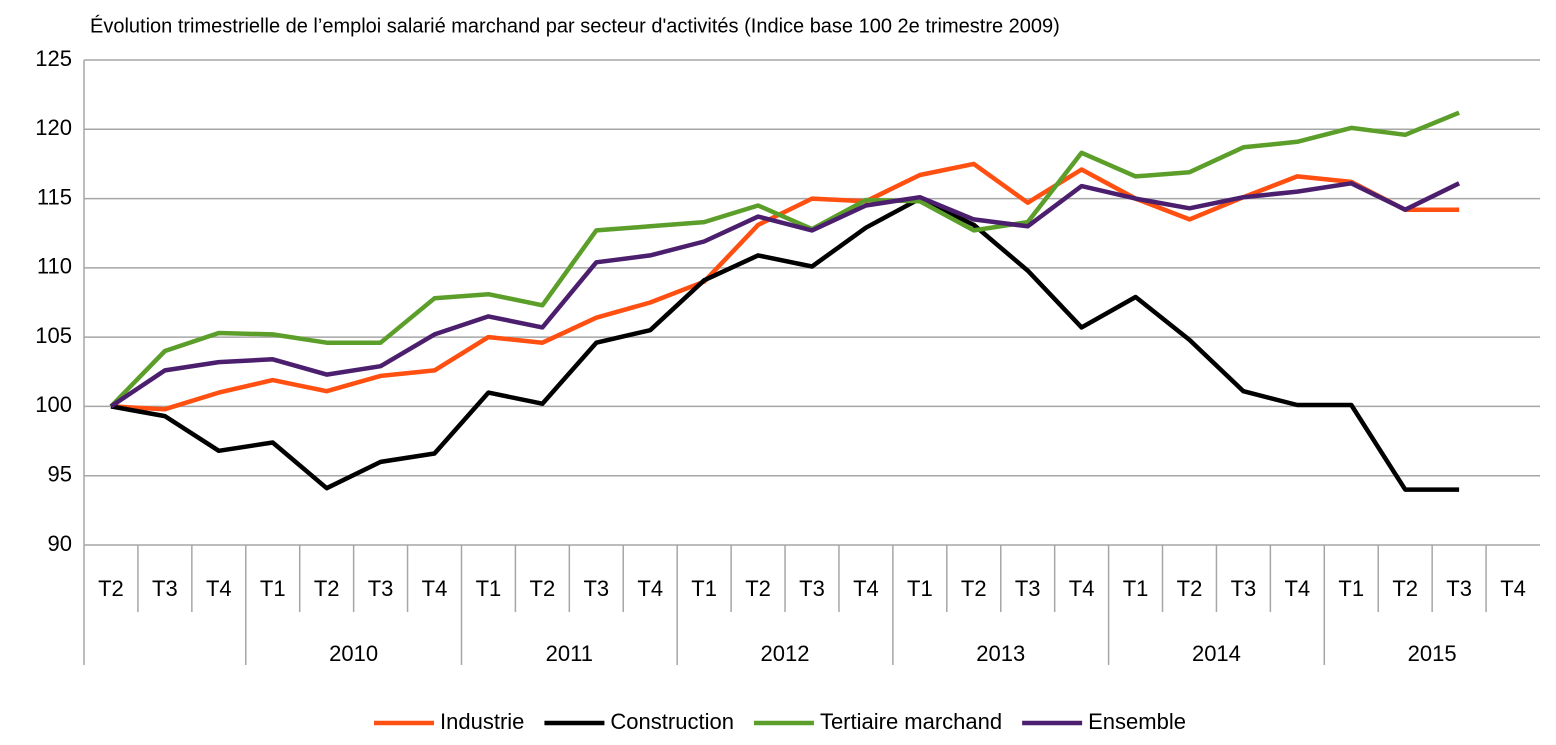  I want to click on y-tick-label: 125, so click(53, 58).